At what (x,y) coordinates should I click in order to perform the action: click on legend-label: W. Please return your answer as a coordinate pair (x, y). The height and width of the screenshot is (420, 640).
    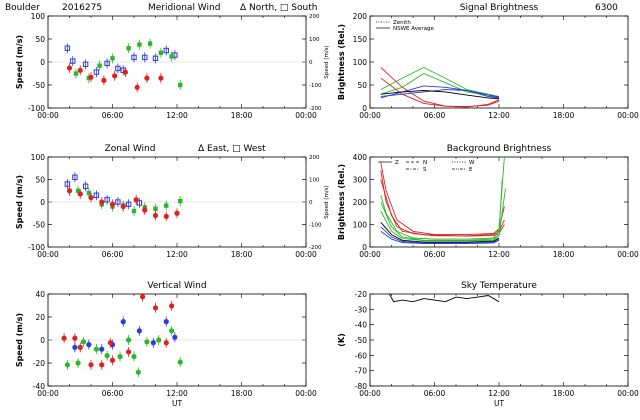
    Looking at the image, I should click on (472, 163).